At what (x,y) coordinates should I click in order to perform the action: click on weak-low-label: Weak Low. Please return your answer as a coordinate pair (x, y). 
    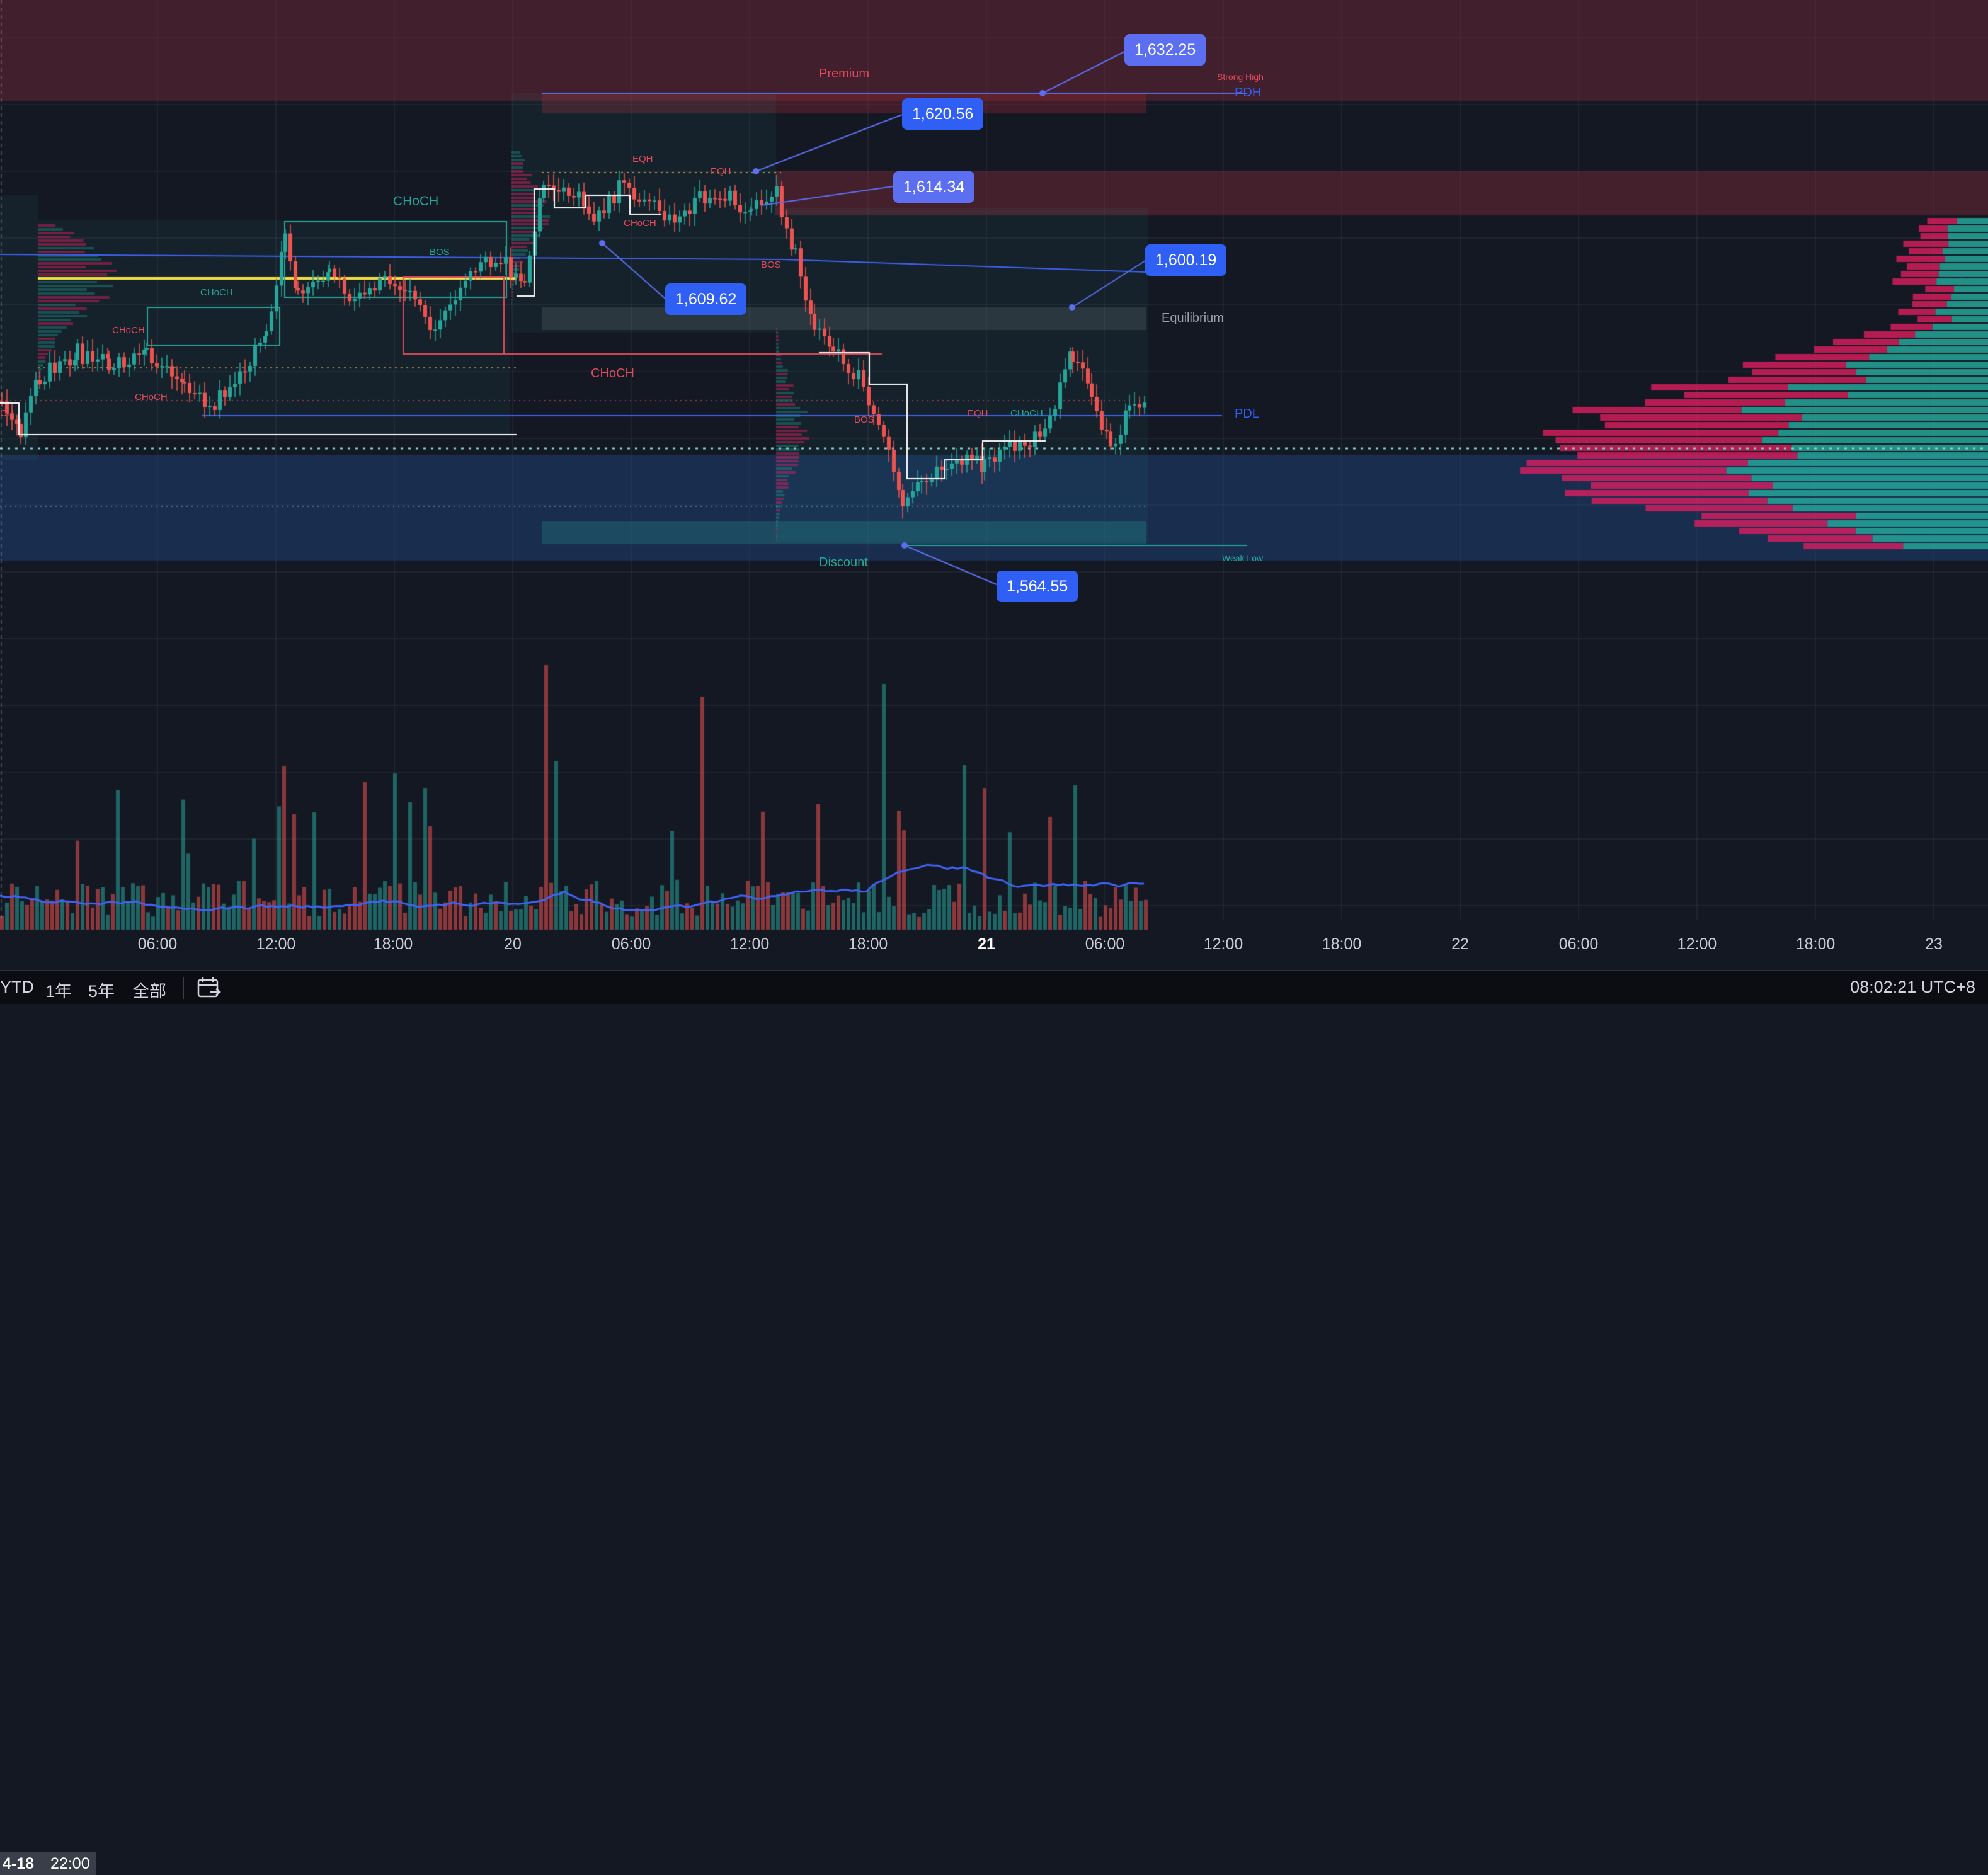
    Looking at the image, I should click on (1243, 558).